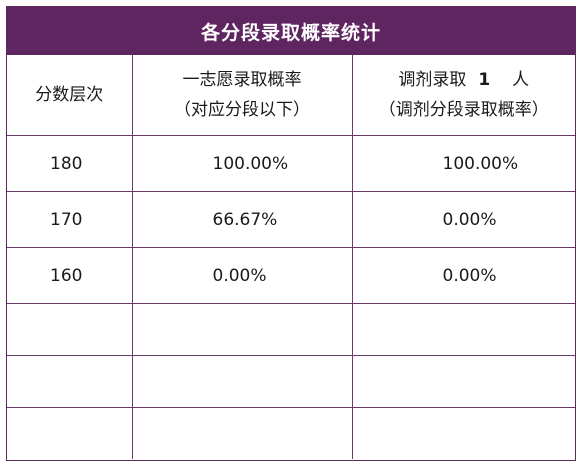 The image size is (585, 475). Describe the element at coordinates (242, 219) in the screenshot. I see `first-choice-cell: 66.67%` at that location.